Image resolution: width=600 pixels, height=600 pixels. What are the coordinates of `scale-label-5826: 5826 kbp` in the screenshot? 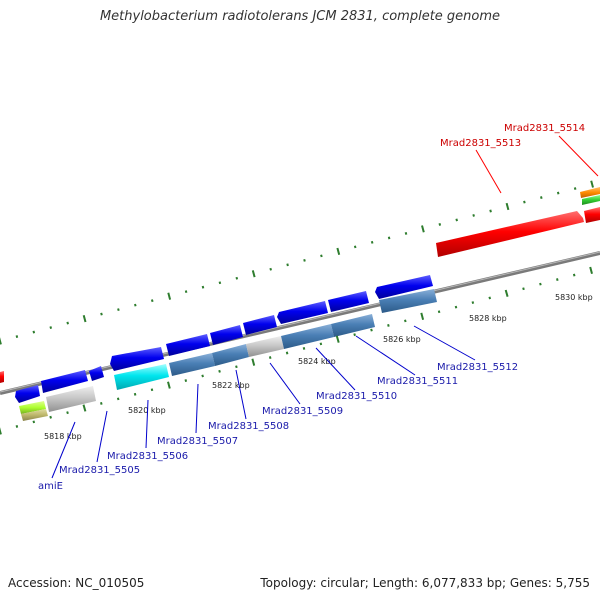 It's located at (402, 339).